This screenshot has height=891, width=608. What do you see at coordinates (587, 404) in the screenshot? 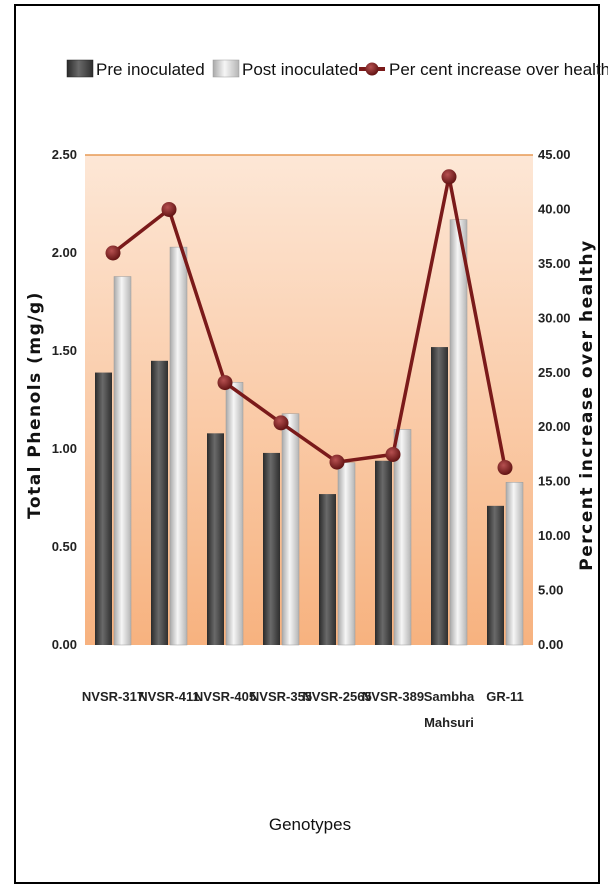
I see `y2-axis-title: Percent increase over healthy` at bounding box center [587, 404].